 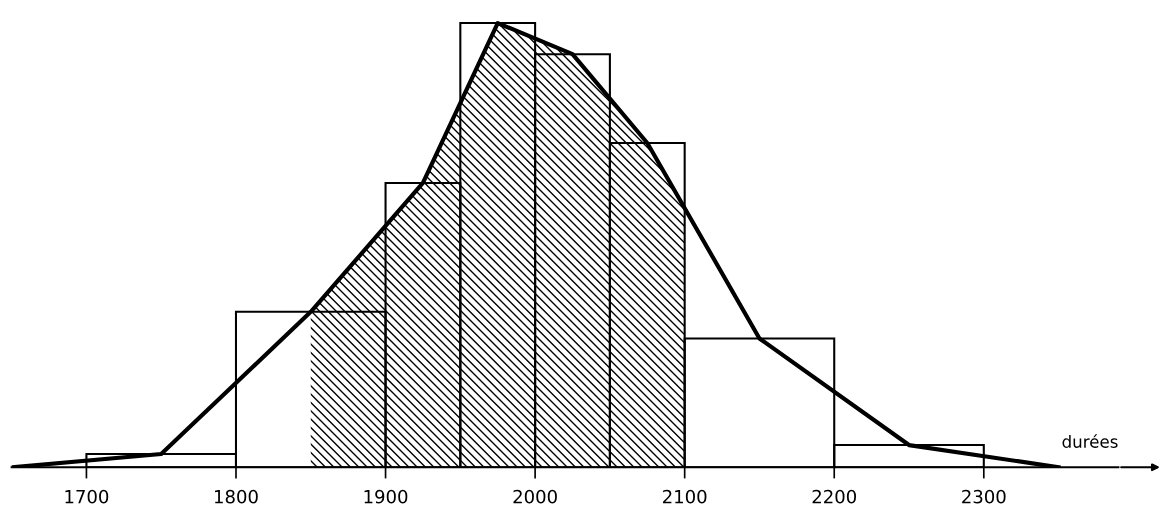 I want to click on x-tick-label: 1900, so click(x=386, y=496).